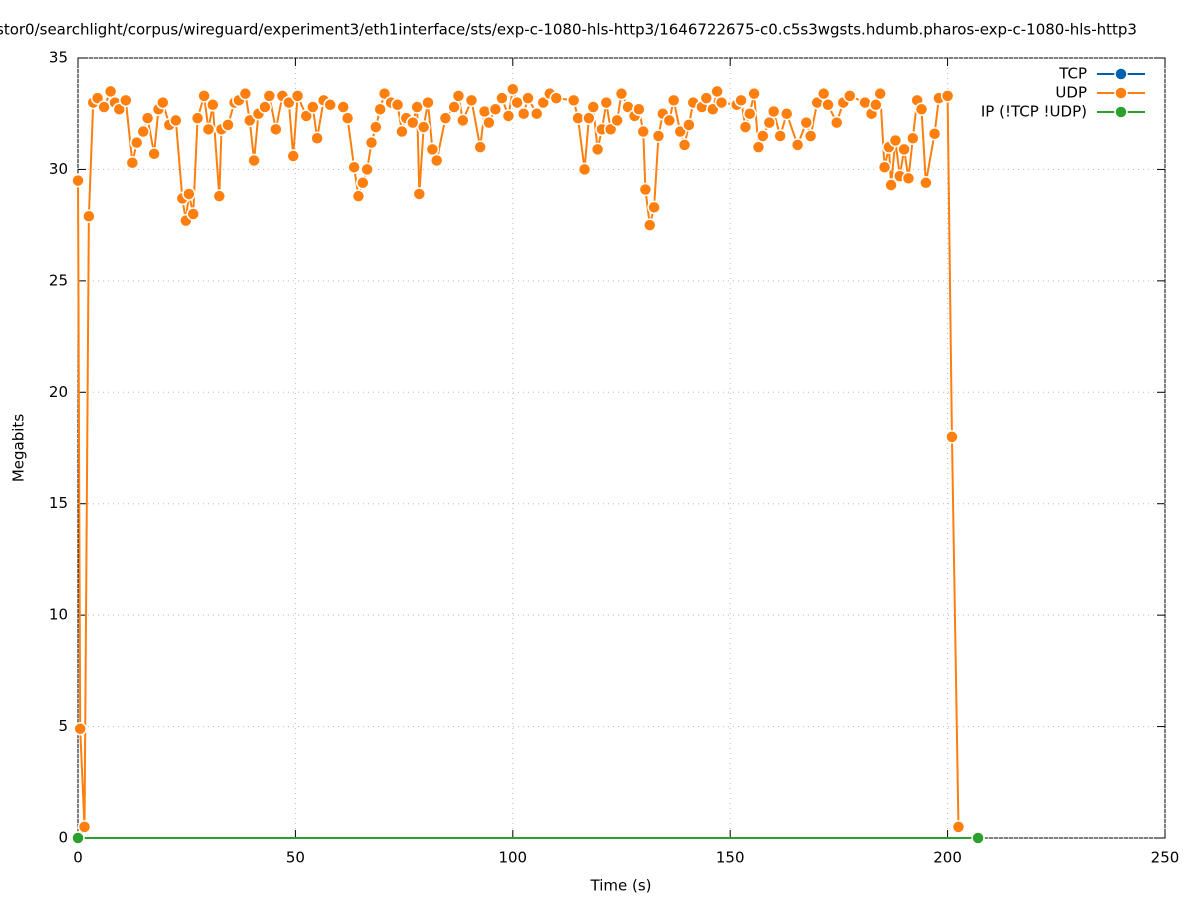  What do you see at coordinates (58, 169) in the screenshot?
I see `y-tick-label: 30` at bounding box center [58, 169].